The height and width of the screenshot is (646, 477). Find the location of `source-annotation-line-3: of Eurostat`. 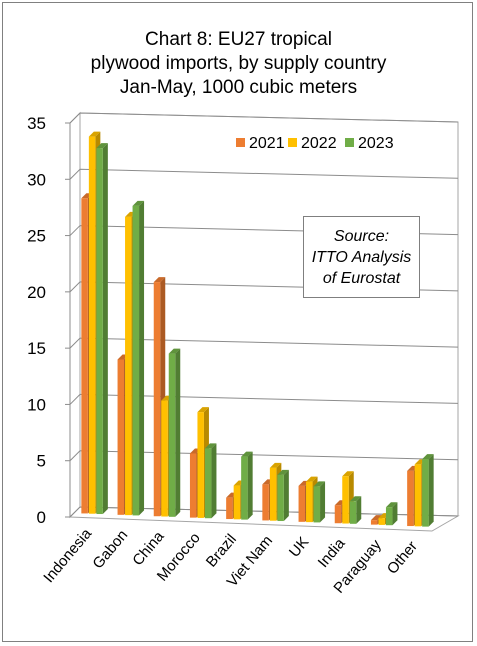

source-annotation-line-3: of Eurostat is located at coordinates (361, 278).